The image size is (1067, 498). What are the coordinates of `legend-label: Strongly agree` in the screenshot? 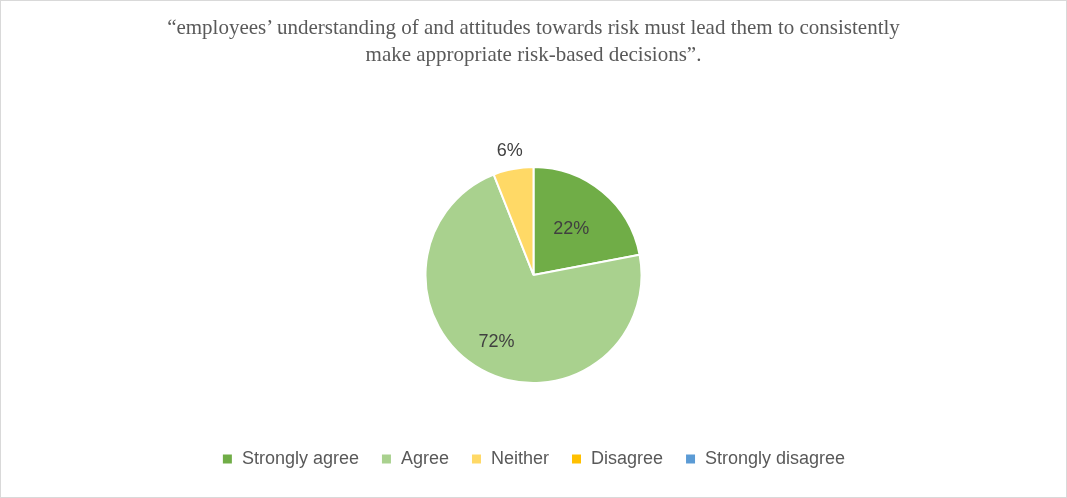 It's located at (300, 457).